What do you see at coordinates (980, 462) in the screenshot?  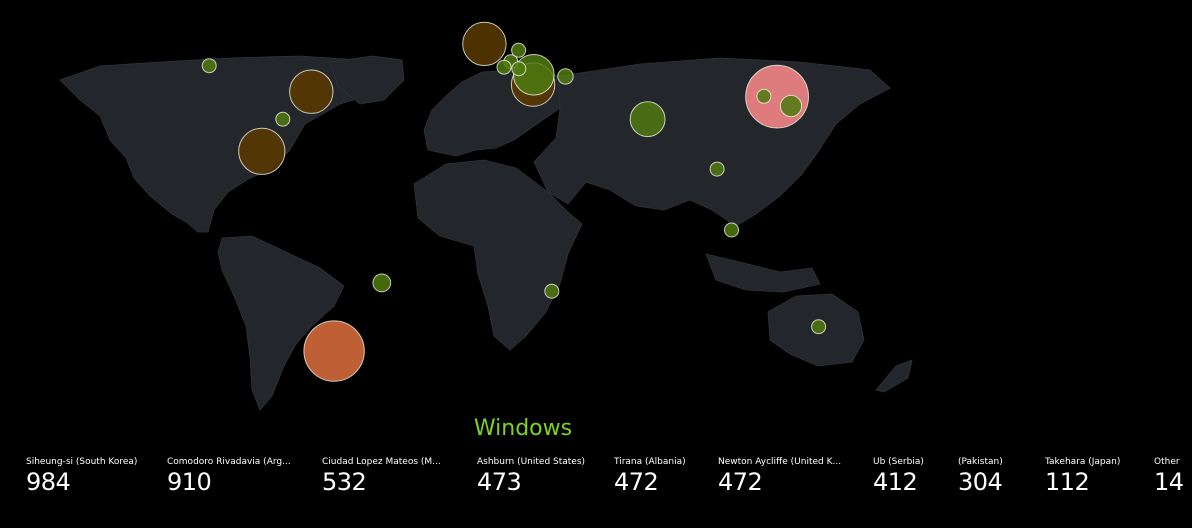 I see `stat-label: (Pakistan)` at bounding box center [980, 462].